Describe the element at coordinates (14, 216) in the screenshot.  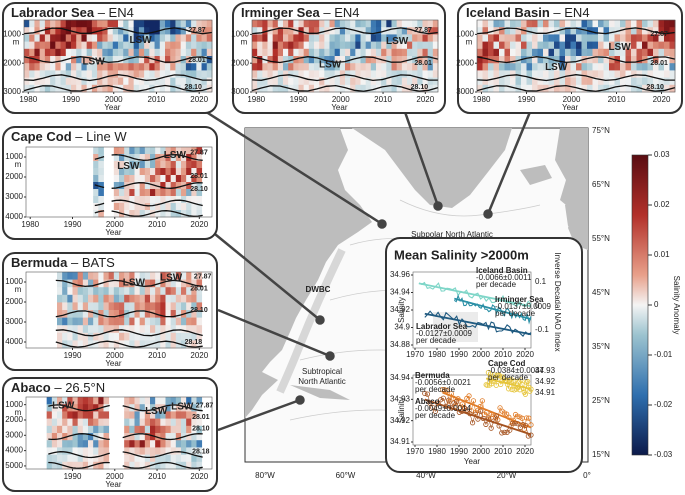
I see `y-tick-label: 4000` at that location.